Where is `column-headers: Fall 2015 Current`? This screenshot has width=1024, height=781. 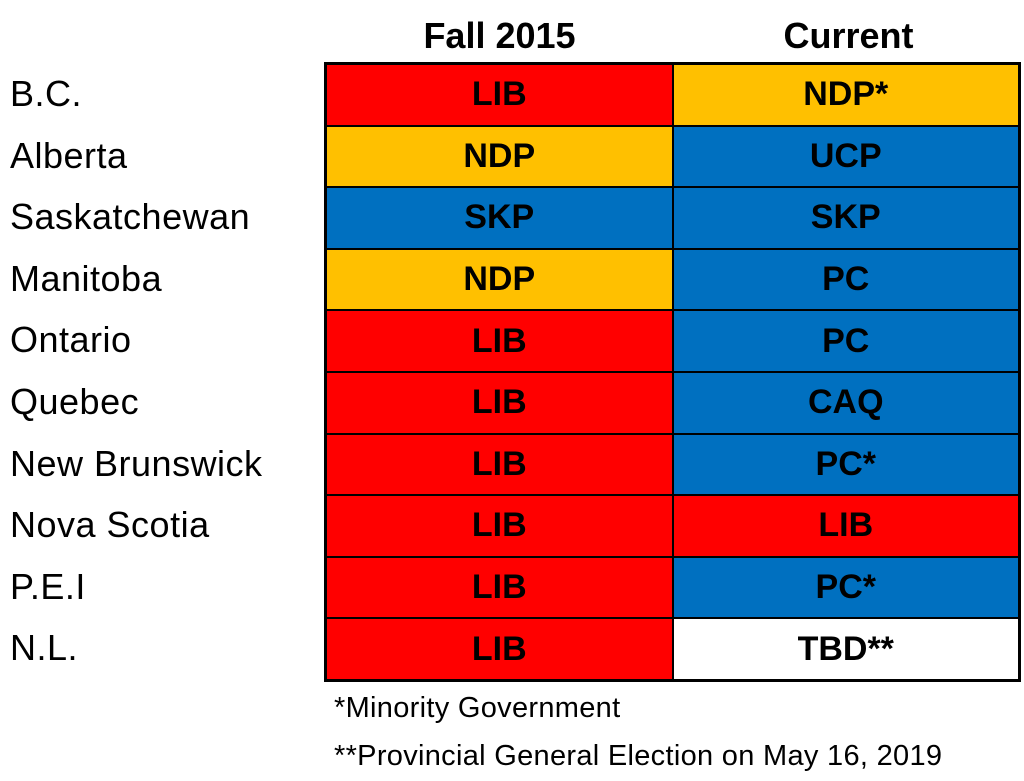
column-headers: Fall 2015 Current is located at coordinates (674, 36).